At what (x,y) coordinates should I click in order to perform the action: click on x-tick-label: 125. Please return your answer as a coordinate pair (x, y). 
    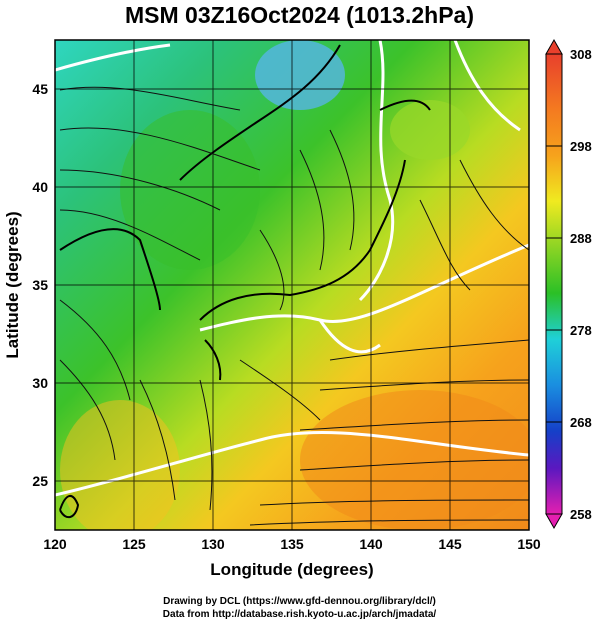
    Looking at the image, I should click on (134, 544).